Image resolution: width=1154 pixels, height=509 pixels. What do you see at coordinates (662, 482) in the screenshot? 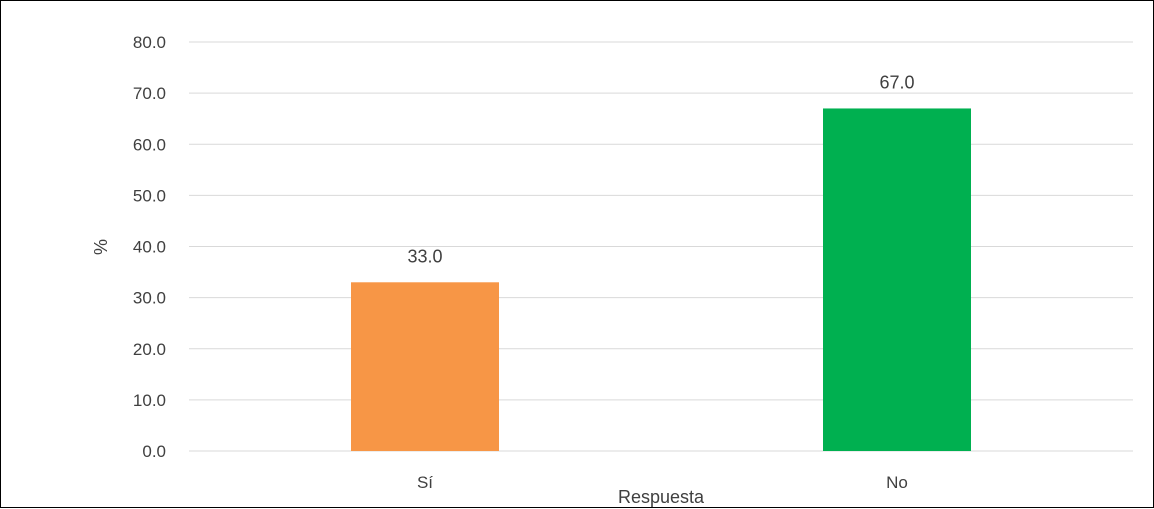
I see `x-axis-ticks: Sí No` at bounding box center [662, 482].